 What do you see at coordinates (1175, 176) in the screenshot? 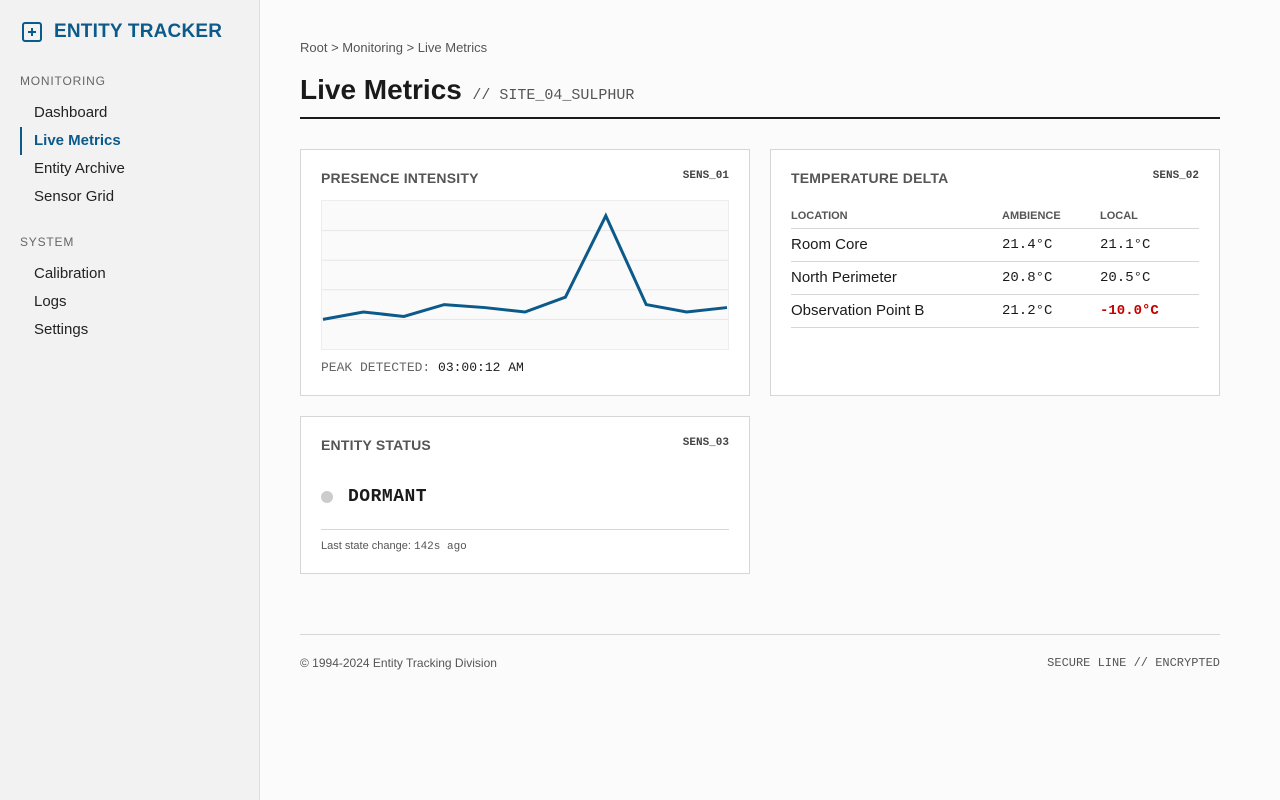
I see `temperature-sensor-code: SENS_02` at bounding box center [1175, 176].